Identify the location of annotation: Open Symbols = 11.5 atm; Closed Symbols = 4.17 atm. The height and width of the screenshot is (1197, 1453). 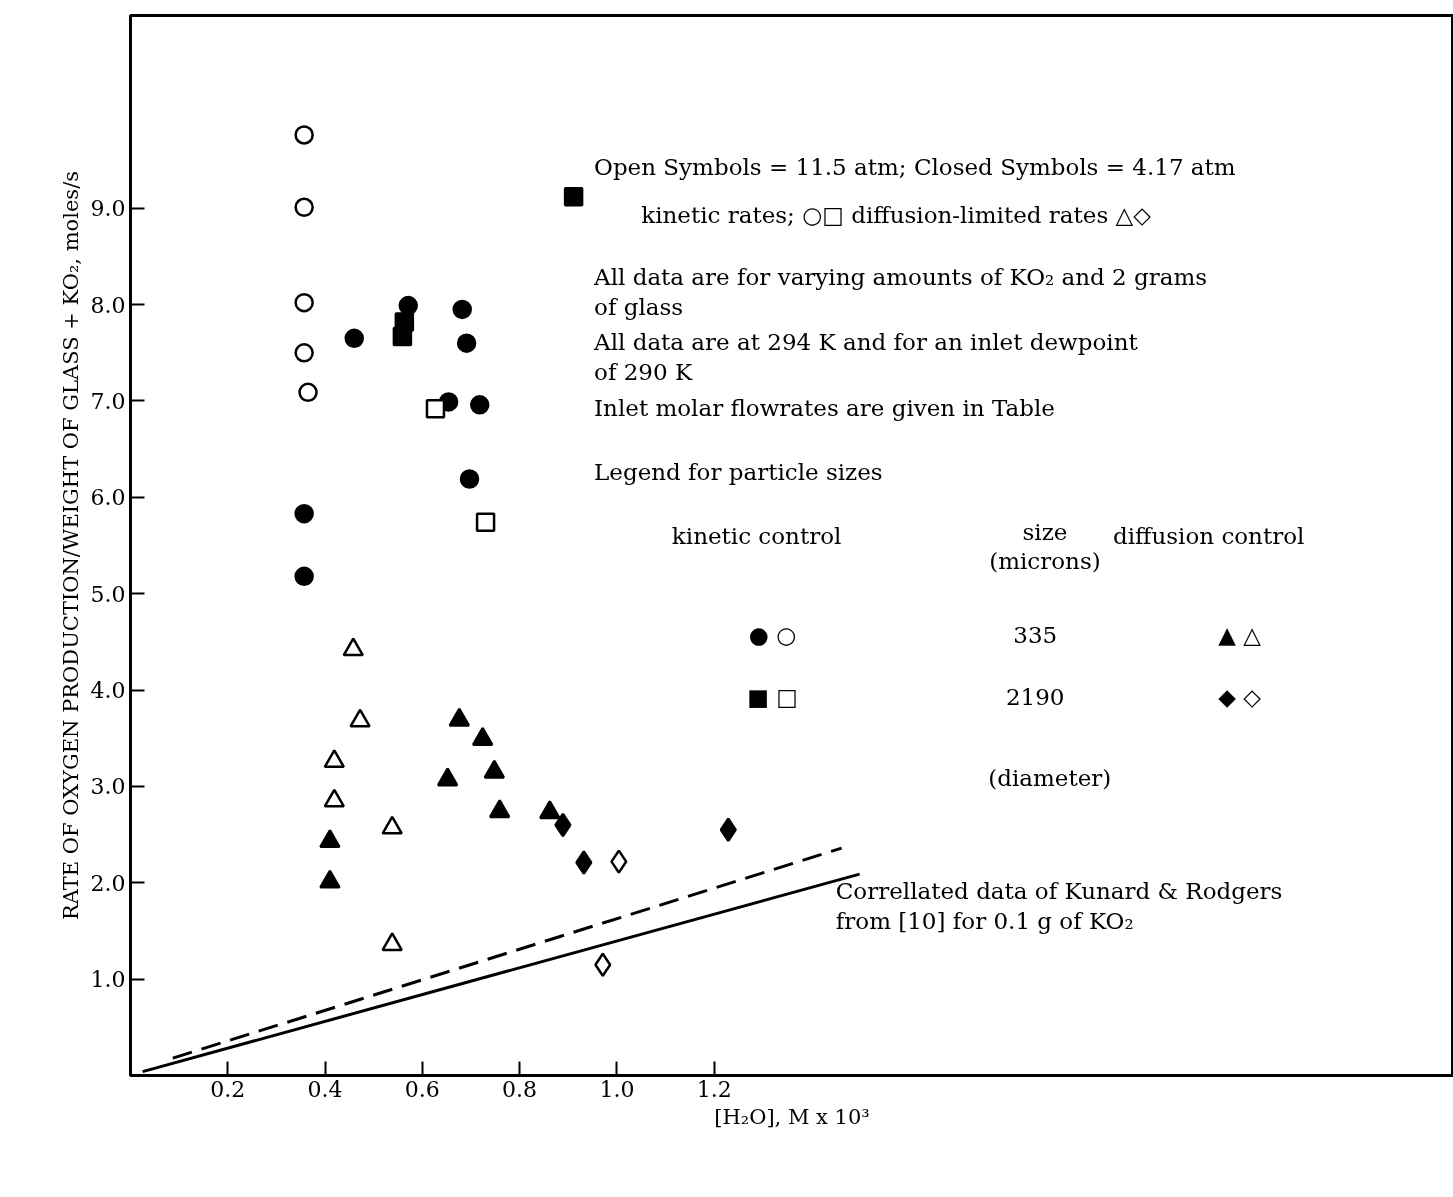
(915, 166).